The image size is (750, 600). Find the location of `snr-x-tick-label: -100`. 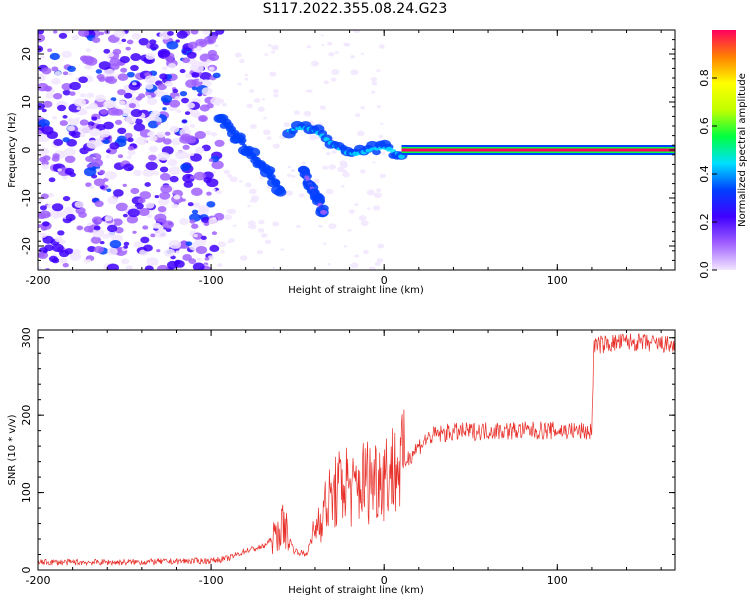

snr-x-tick-label: -100 is located at coordinates (211, 580).